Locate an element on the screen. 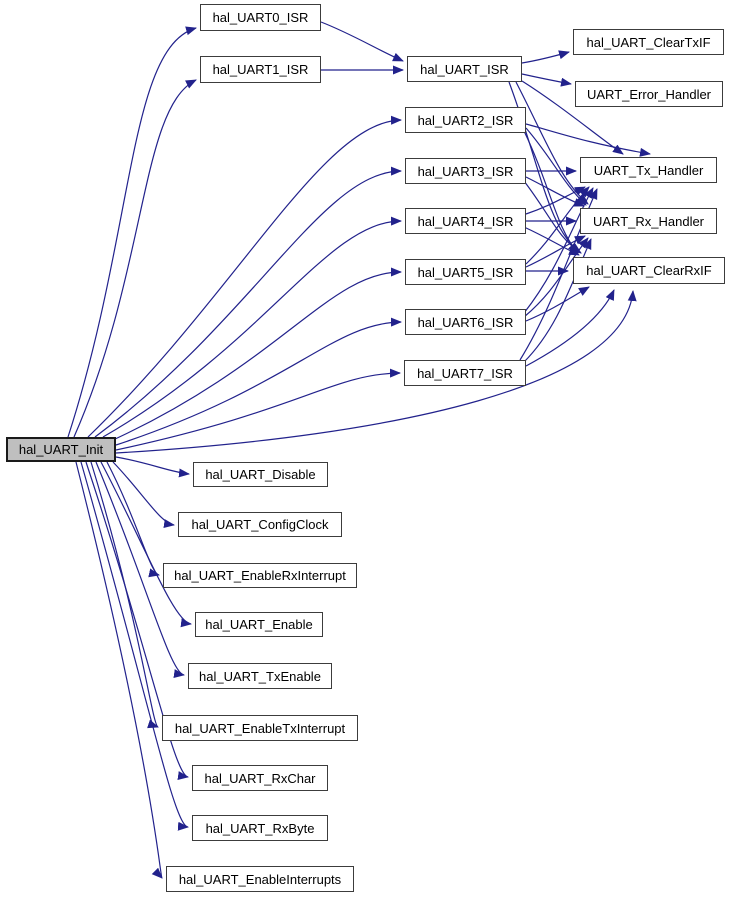 Image resolution: width=731 pixels, height=899 pixels. edge-init-to-uart4-isr is located at coordinates (252, 327).